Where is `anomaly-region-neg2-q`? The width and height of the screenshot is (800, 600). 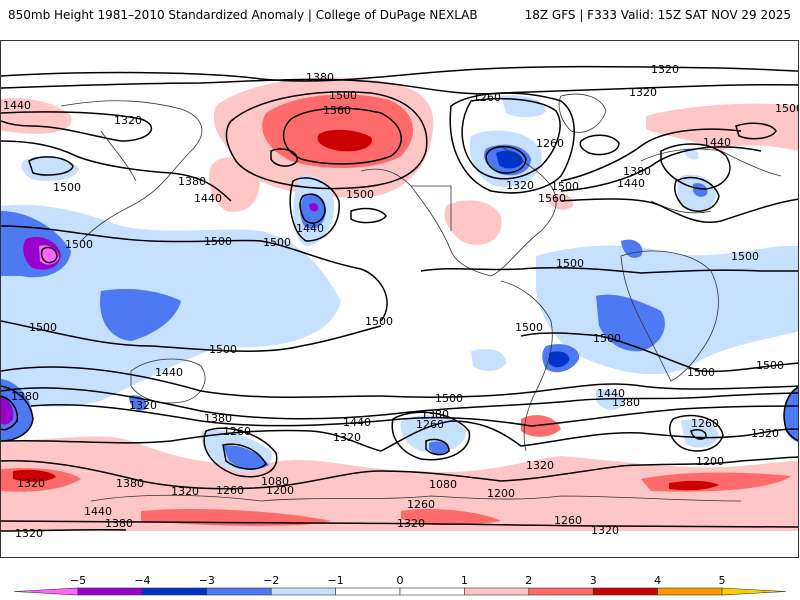
anomaly-region-neg2-q is located at coordinates (17, 410).